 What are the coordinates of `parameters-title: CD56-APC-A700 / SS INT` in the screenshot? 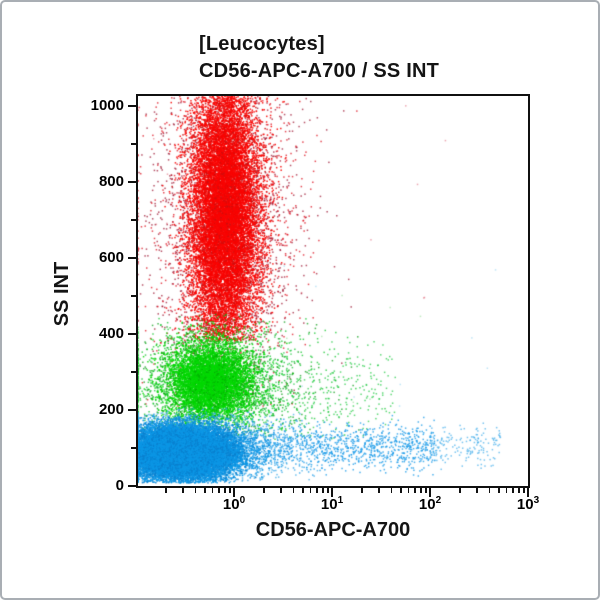 It's located at (319, 71).